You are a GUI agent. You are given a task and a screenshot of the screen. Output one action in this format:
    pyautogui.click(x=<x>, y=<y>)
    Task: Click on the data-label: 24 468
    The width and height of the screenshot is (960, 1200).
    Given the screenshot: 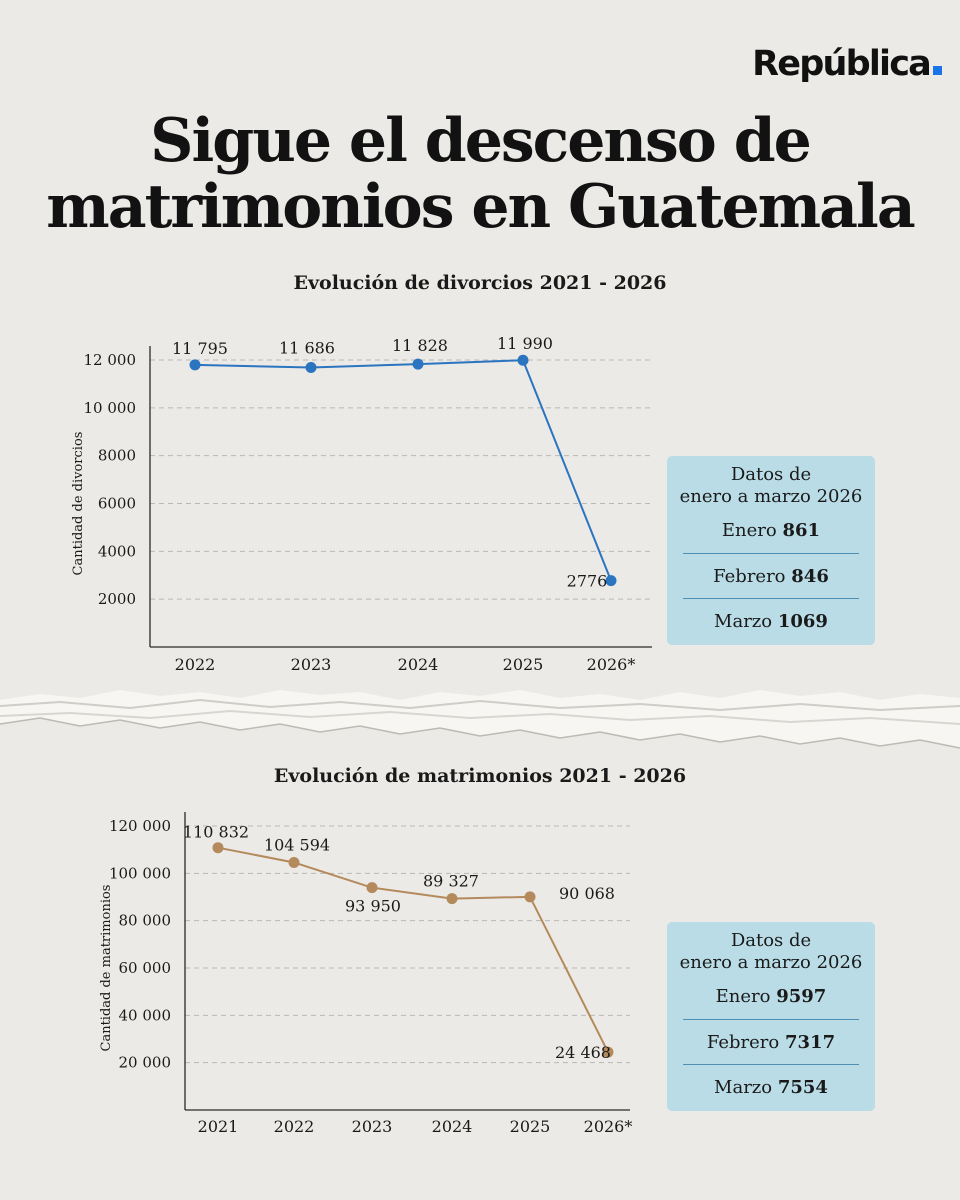 What is the action you would take?
    pyautogui.click(x=583, y=1052)
    